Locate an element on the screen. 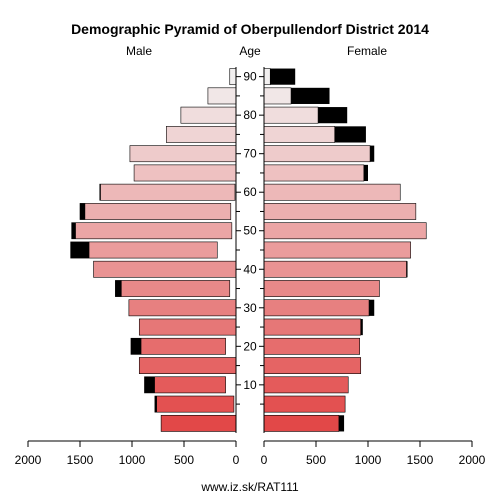  female-x-tick-label: 1500 is located at coordinates (420, 460).